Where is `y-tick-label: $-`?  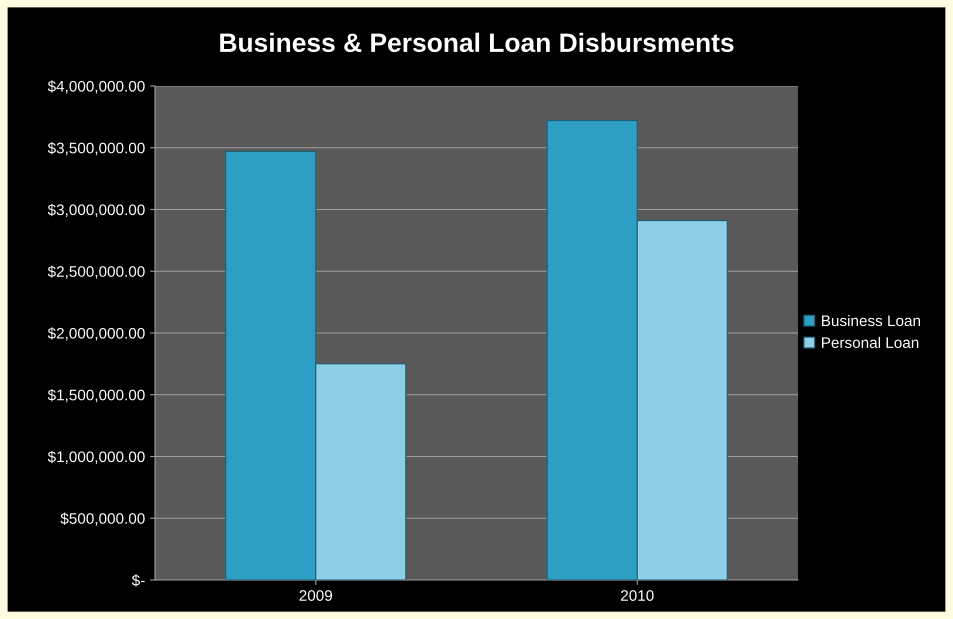
y-tick-label: $- is located at coordinates (138, 580).